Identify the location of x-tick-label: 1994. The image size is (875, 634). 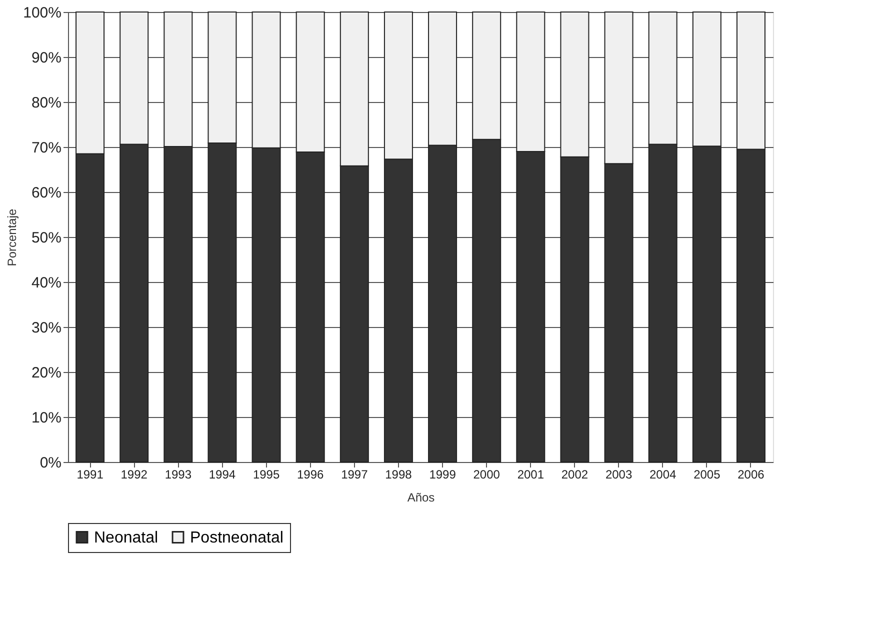
(222, 475).